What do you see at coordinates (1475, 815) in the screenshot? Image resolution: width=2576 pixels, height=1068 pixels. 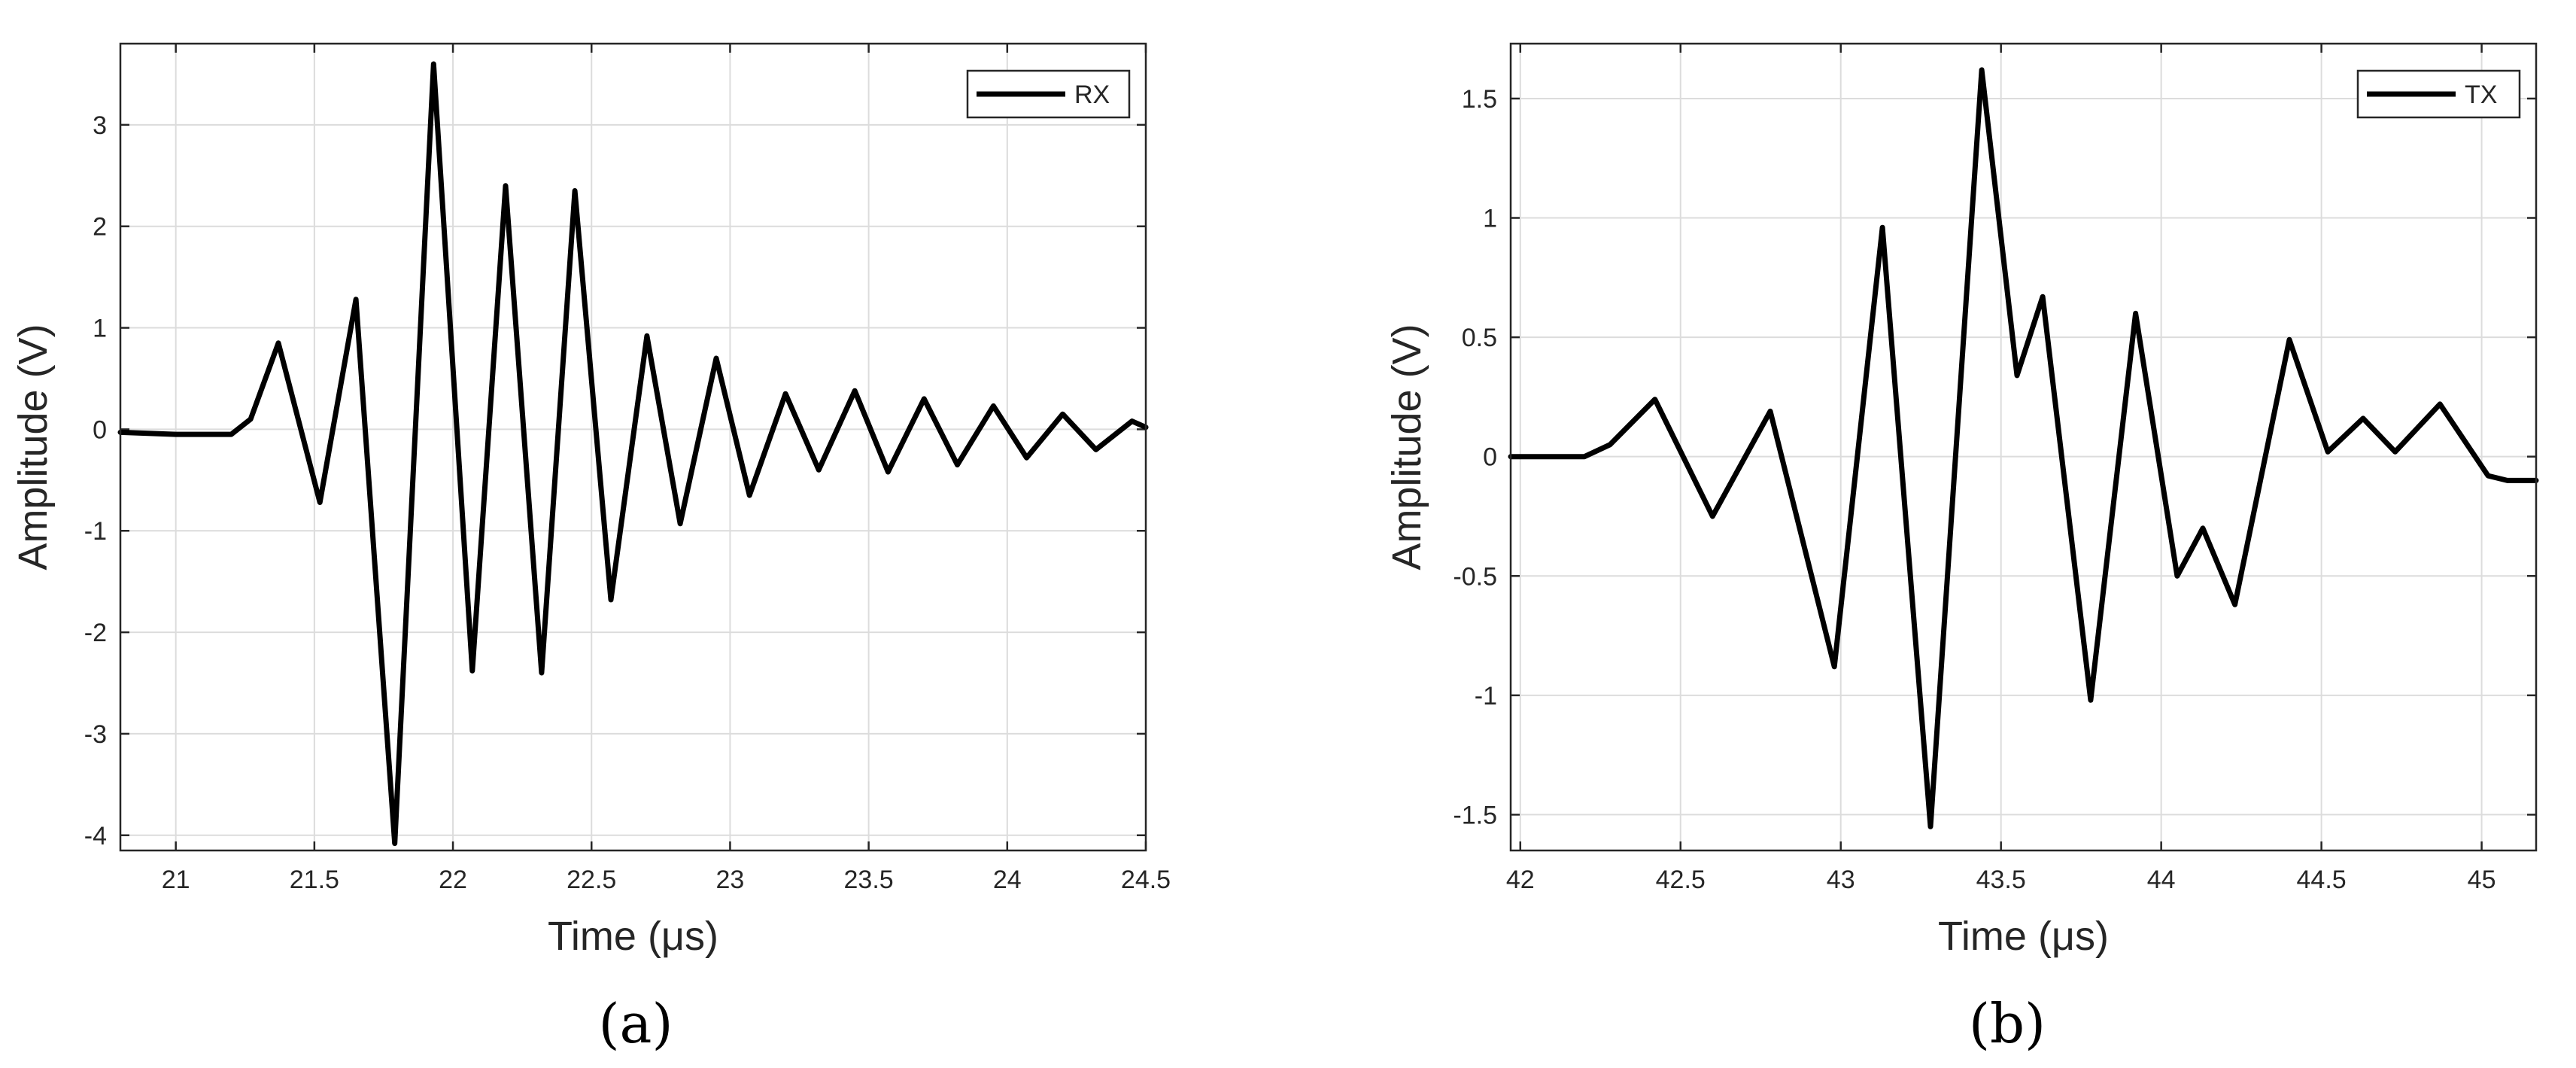 I see `y-tick-label: -1.5` at bounding box center [1475, 815].